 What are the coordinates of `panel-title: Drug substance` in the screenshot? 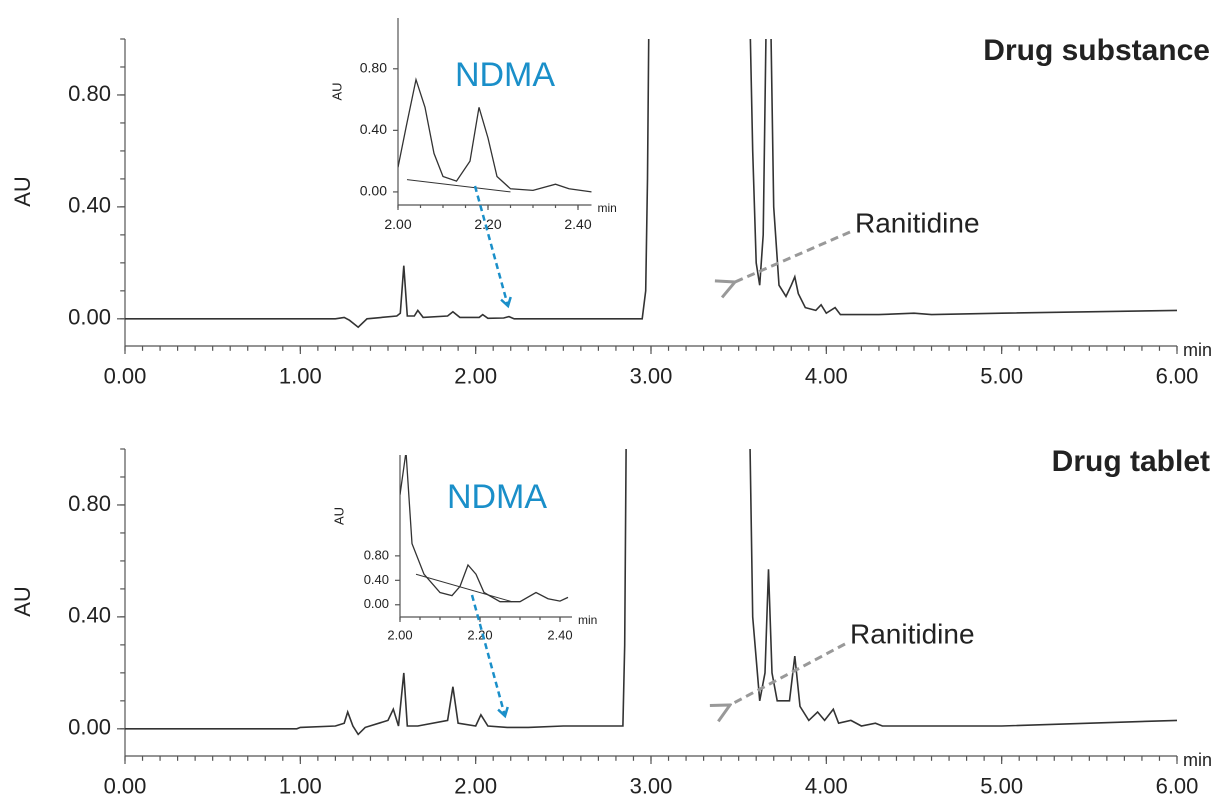 It's located at (1096, 50).